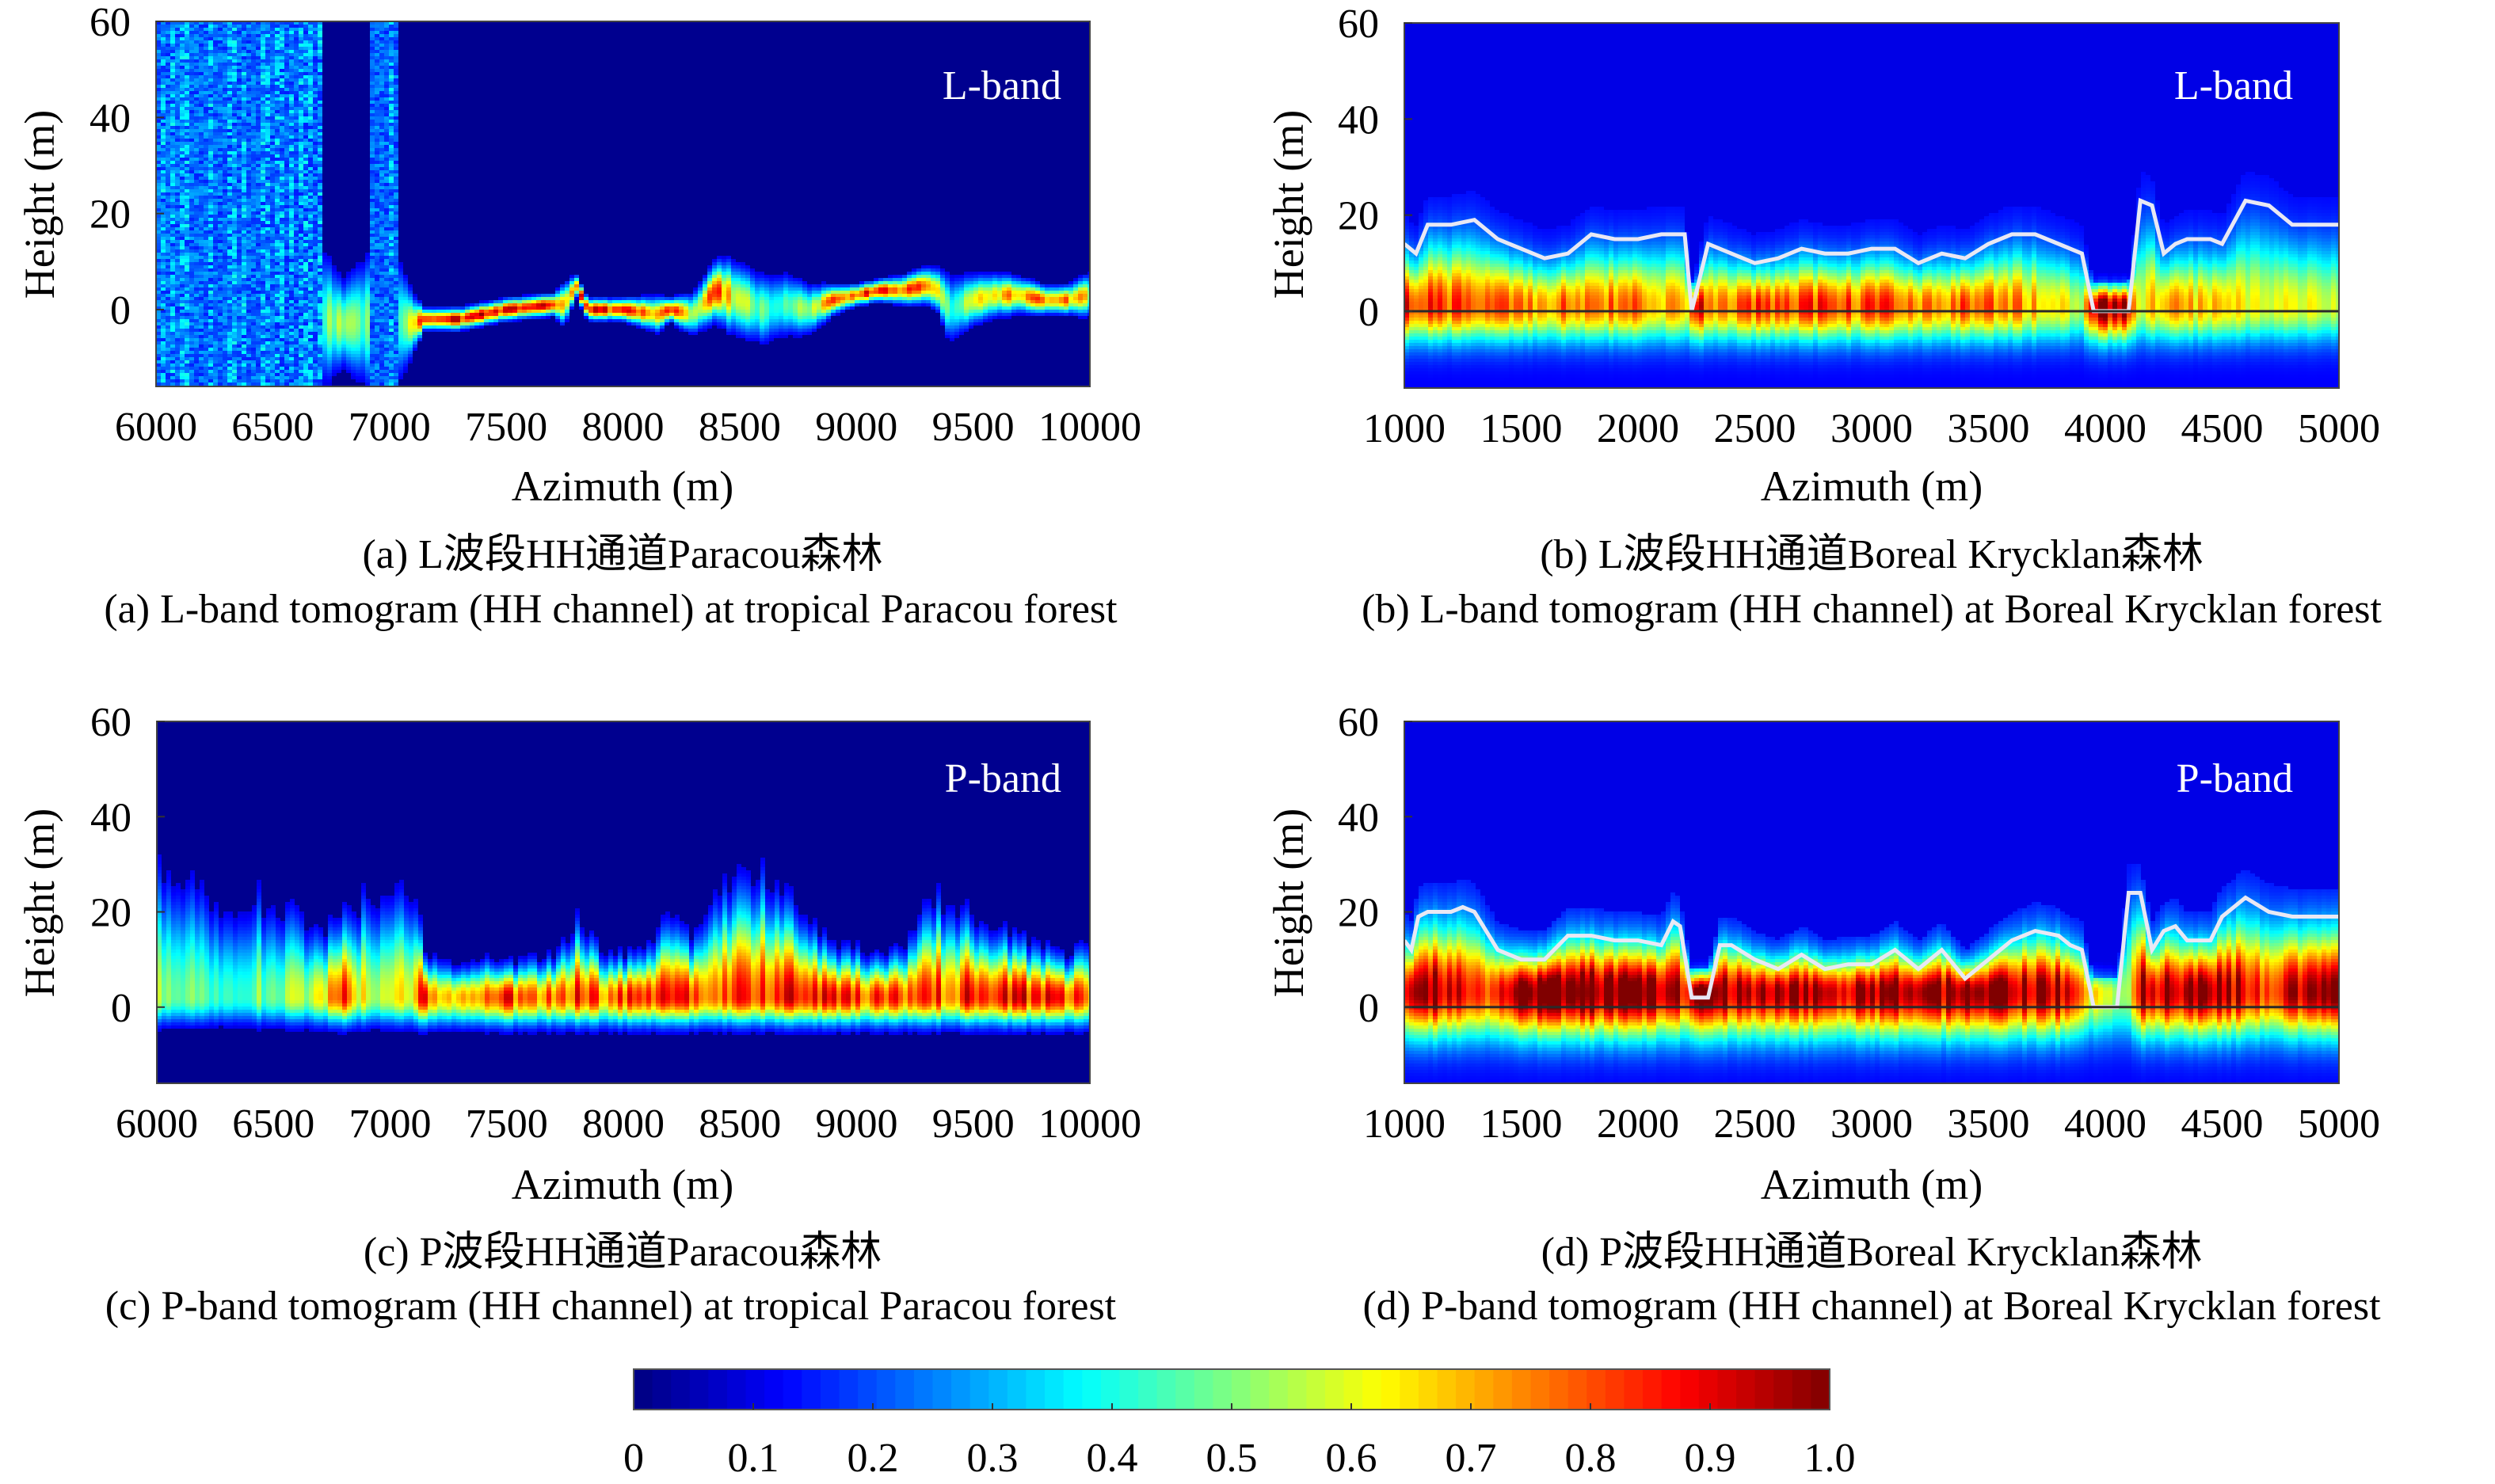 This screenshot has width=2495, height=1484. Describe the element at coordinates (856, 428) in the screenshot. I see `x-tick-label: 9000` at that location.